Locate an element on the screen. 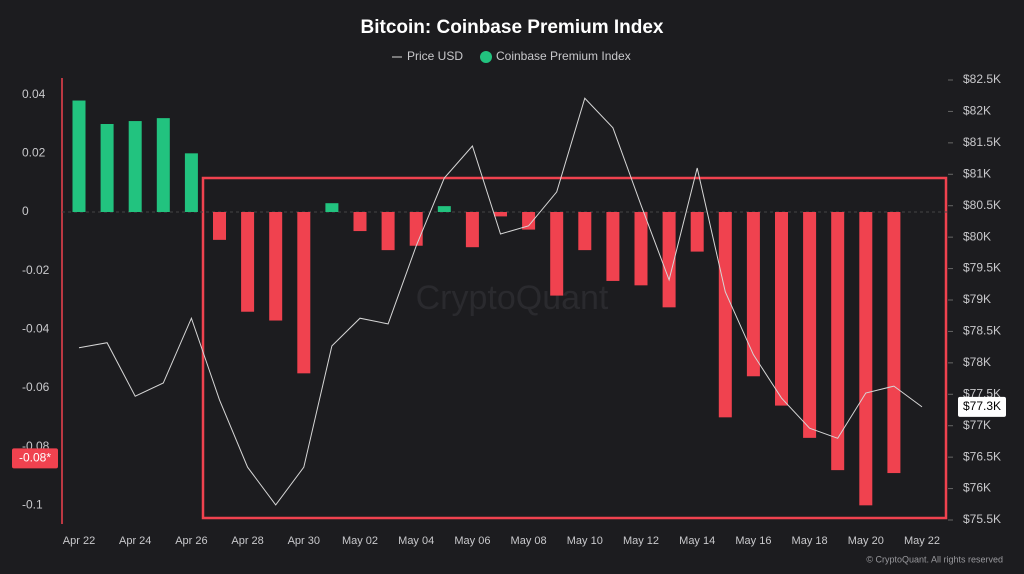  y2-tick-label: $75.5K is located at coordinates (982, 519).